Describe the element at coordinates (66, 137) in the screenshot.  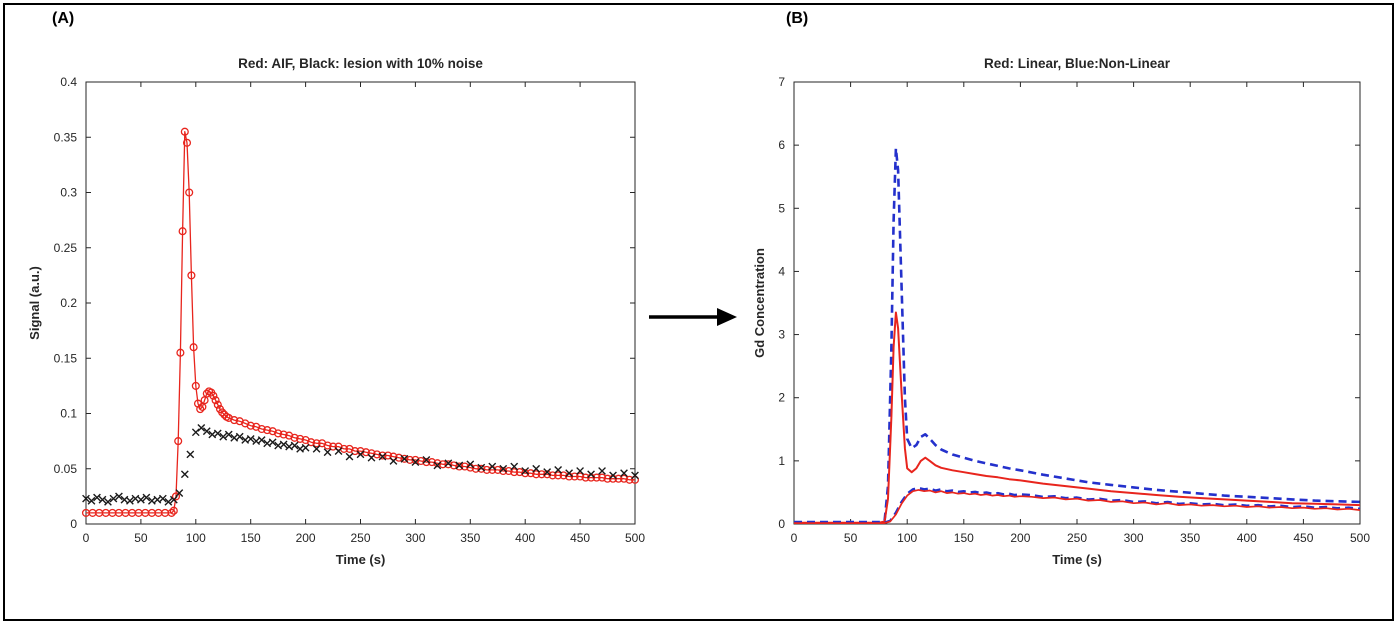
I see `svg-text: 0.35` at that location.